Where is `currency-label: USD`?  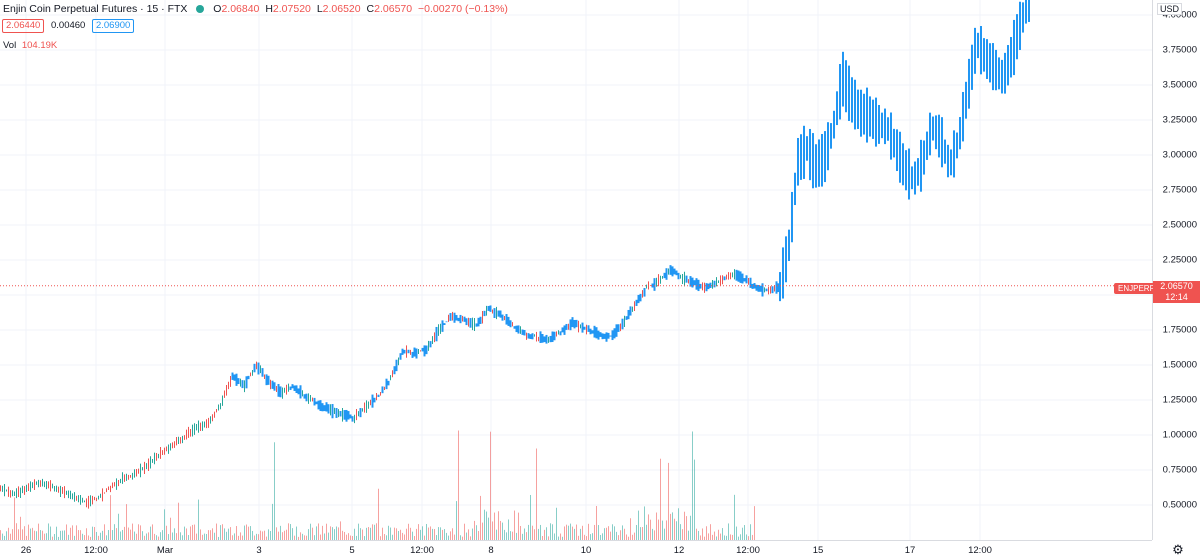
currency-label: USD is located at coordinates (1170, 9).